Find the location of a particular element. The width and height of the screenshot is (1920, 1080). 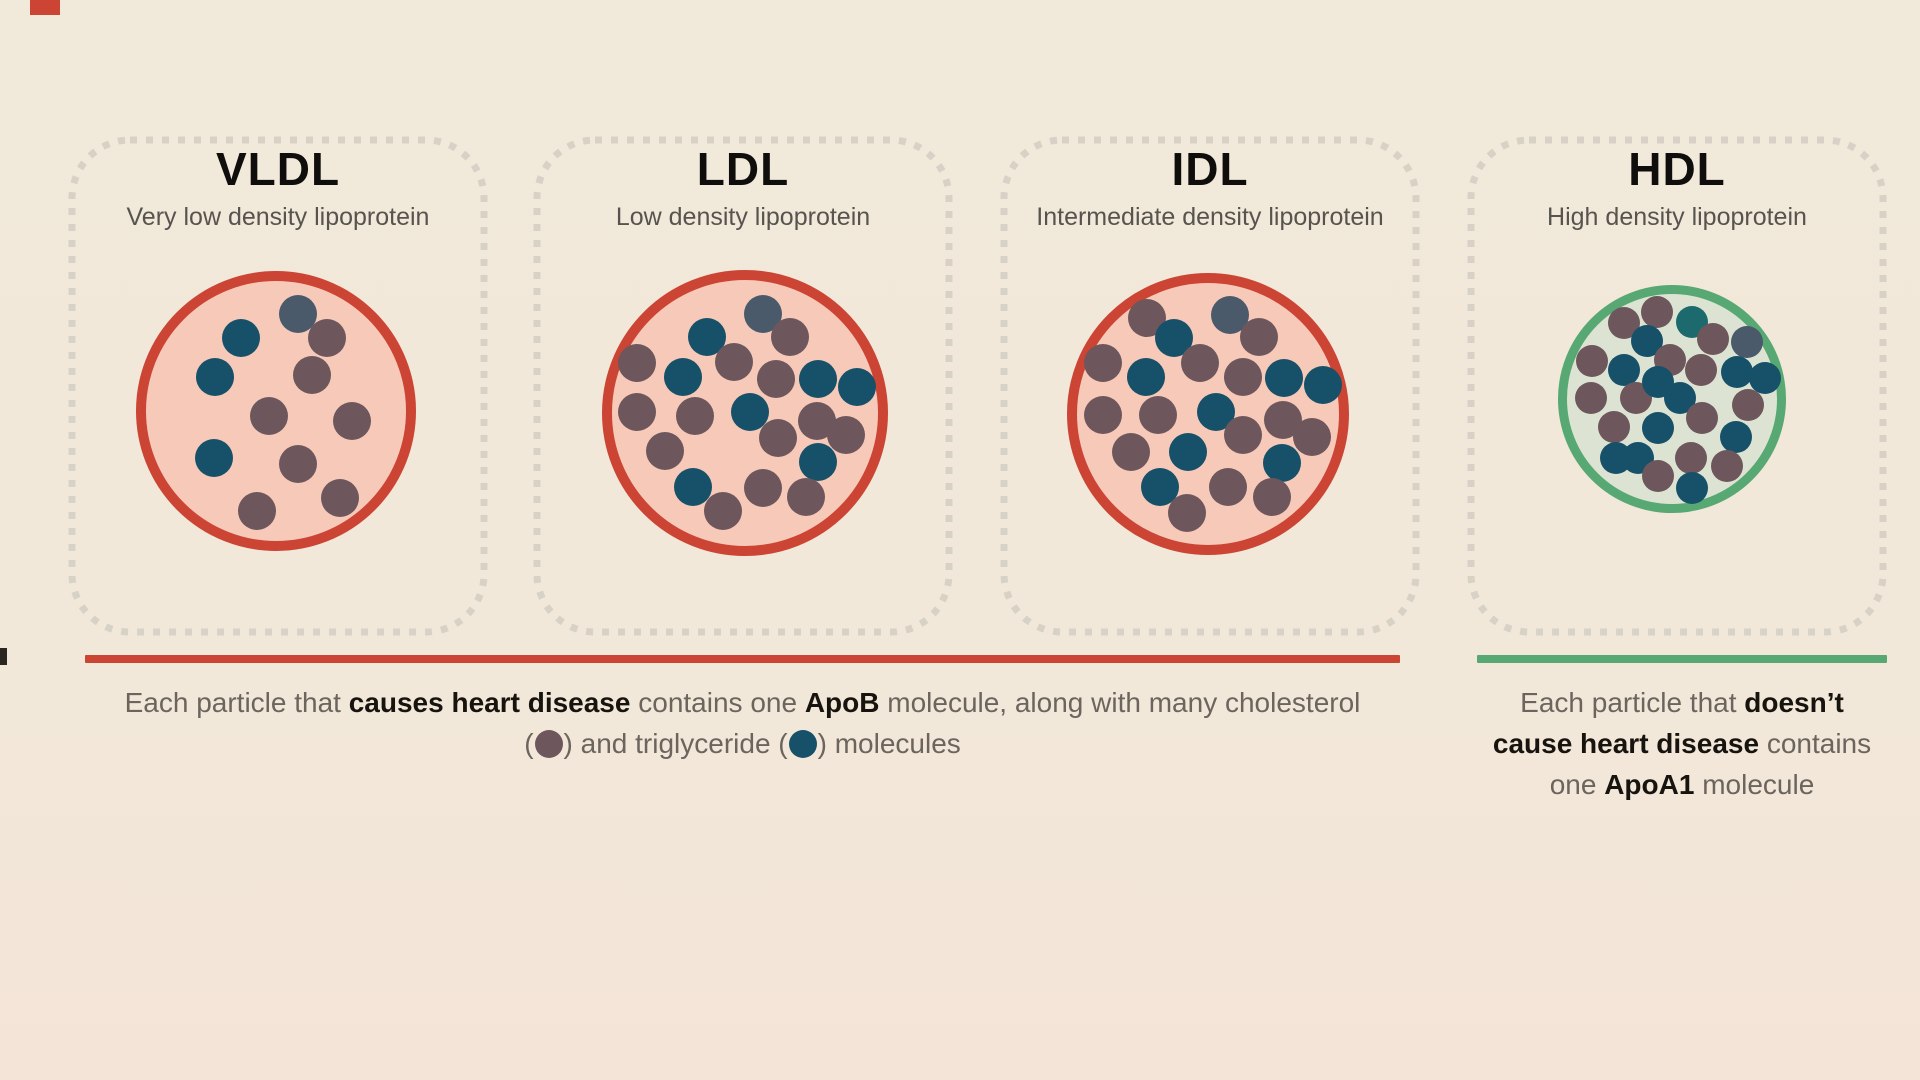

panel-subtitle: High density lipoprotein is located at coordinates (1677, 217).